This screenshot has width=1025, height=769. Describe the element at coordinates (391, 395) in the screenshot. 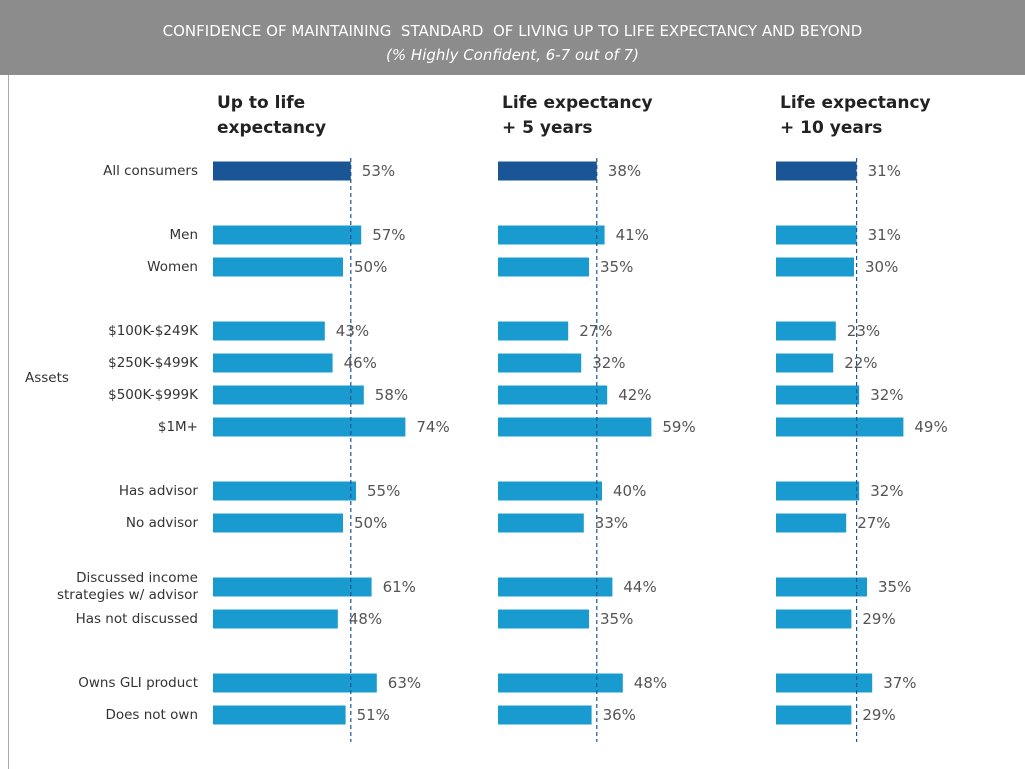

I see `value-label: 58%` at that location.